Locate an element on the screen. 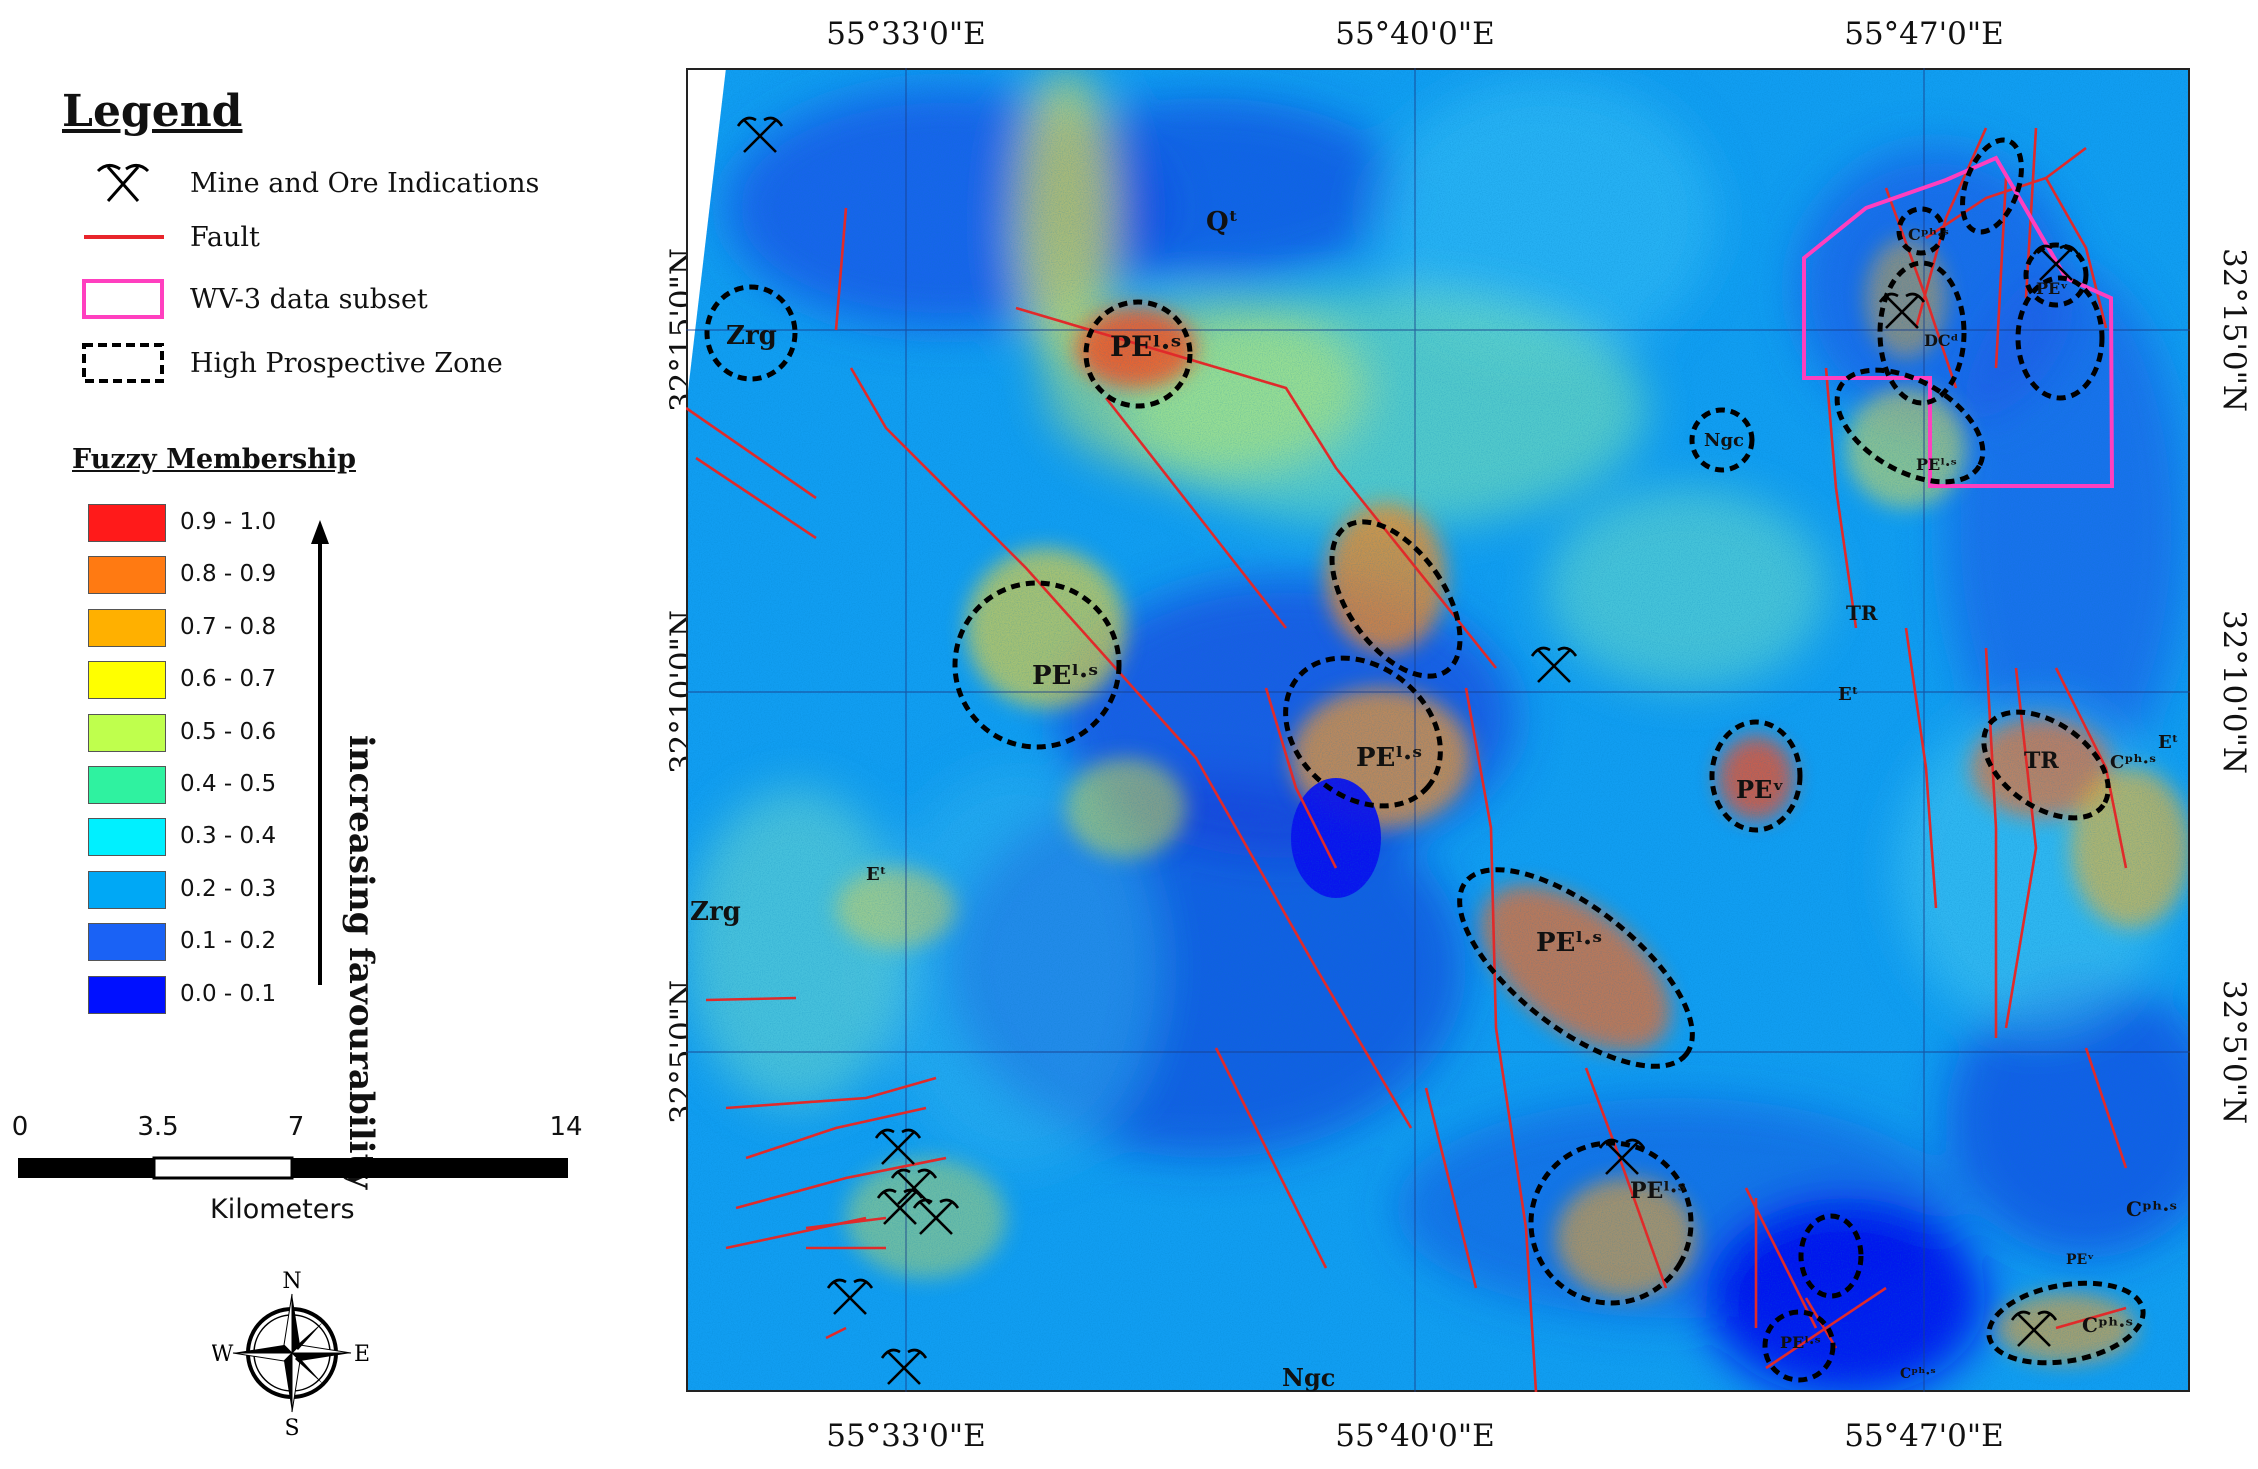 The height and width of the screenshot is (1469, 2258). north-label: N is located at coordinates (291, 1282).